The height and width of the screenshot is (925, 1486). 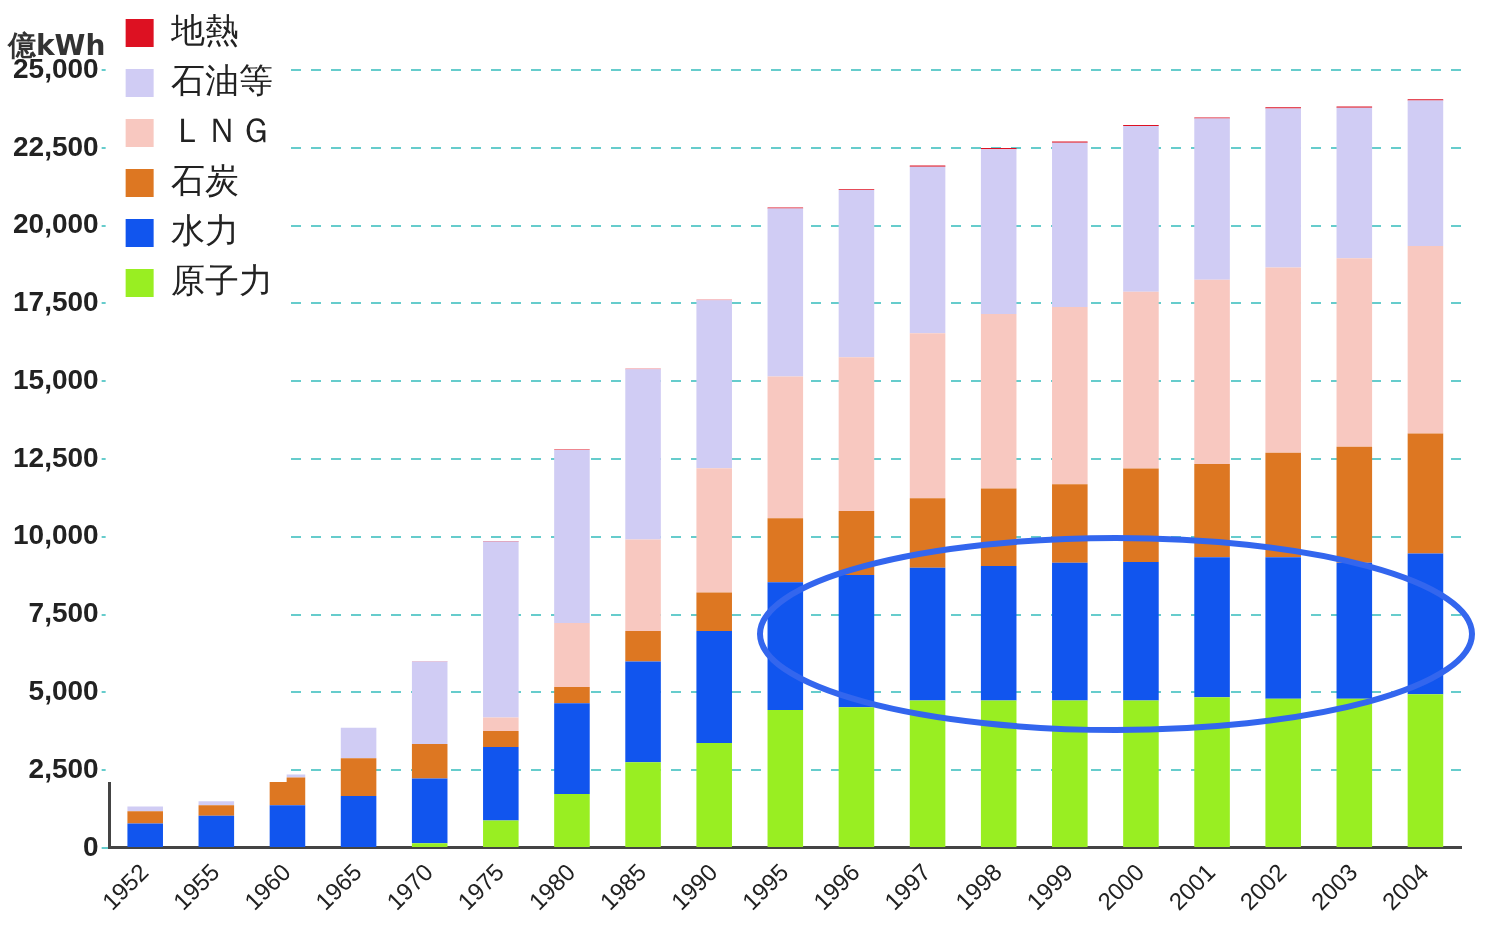 What do you see at coordinates (56, 379) in the screenshot?
I see `y-tick-label: 15,000` at bounding box center [56, 379].